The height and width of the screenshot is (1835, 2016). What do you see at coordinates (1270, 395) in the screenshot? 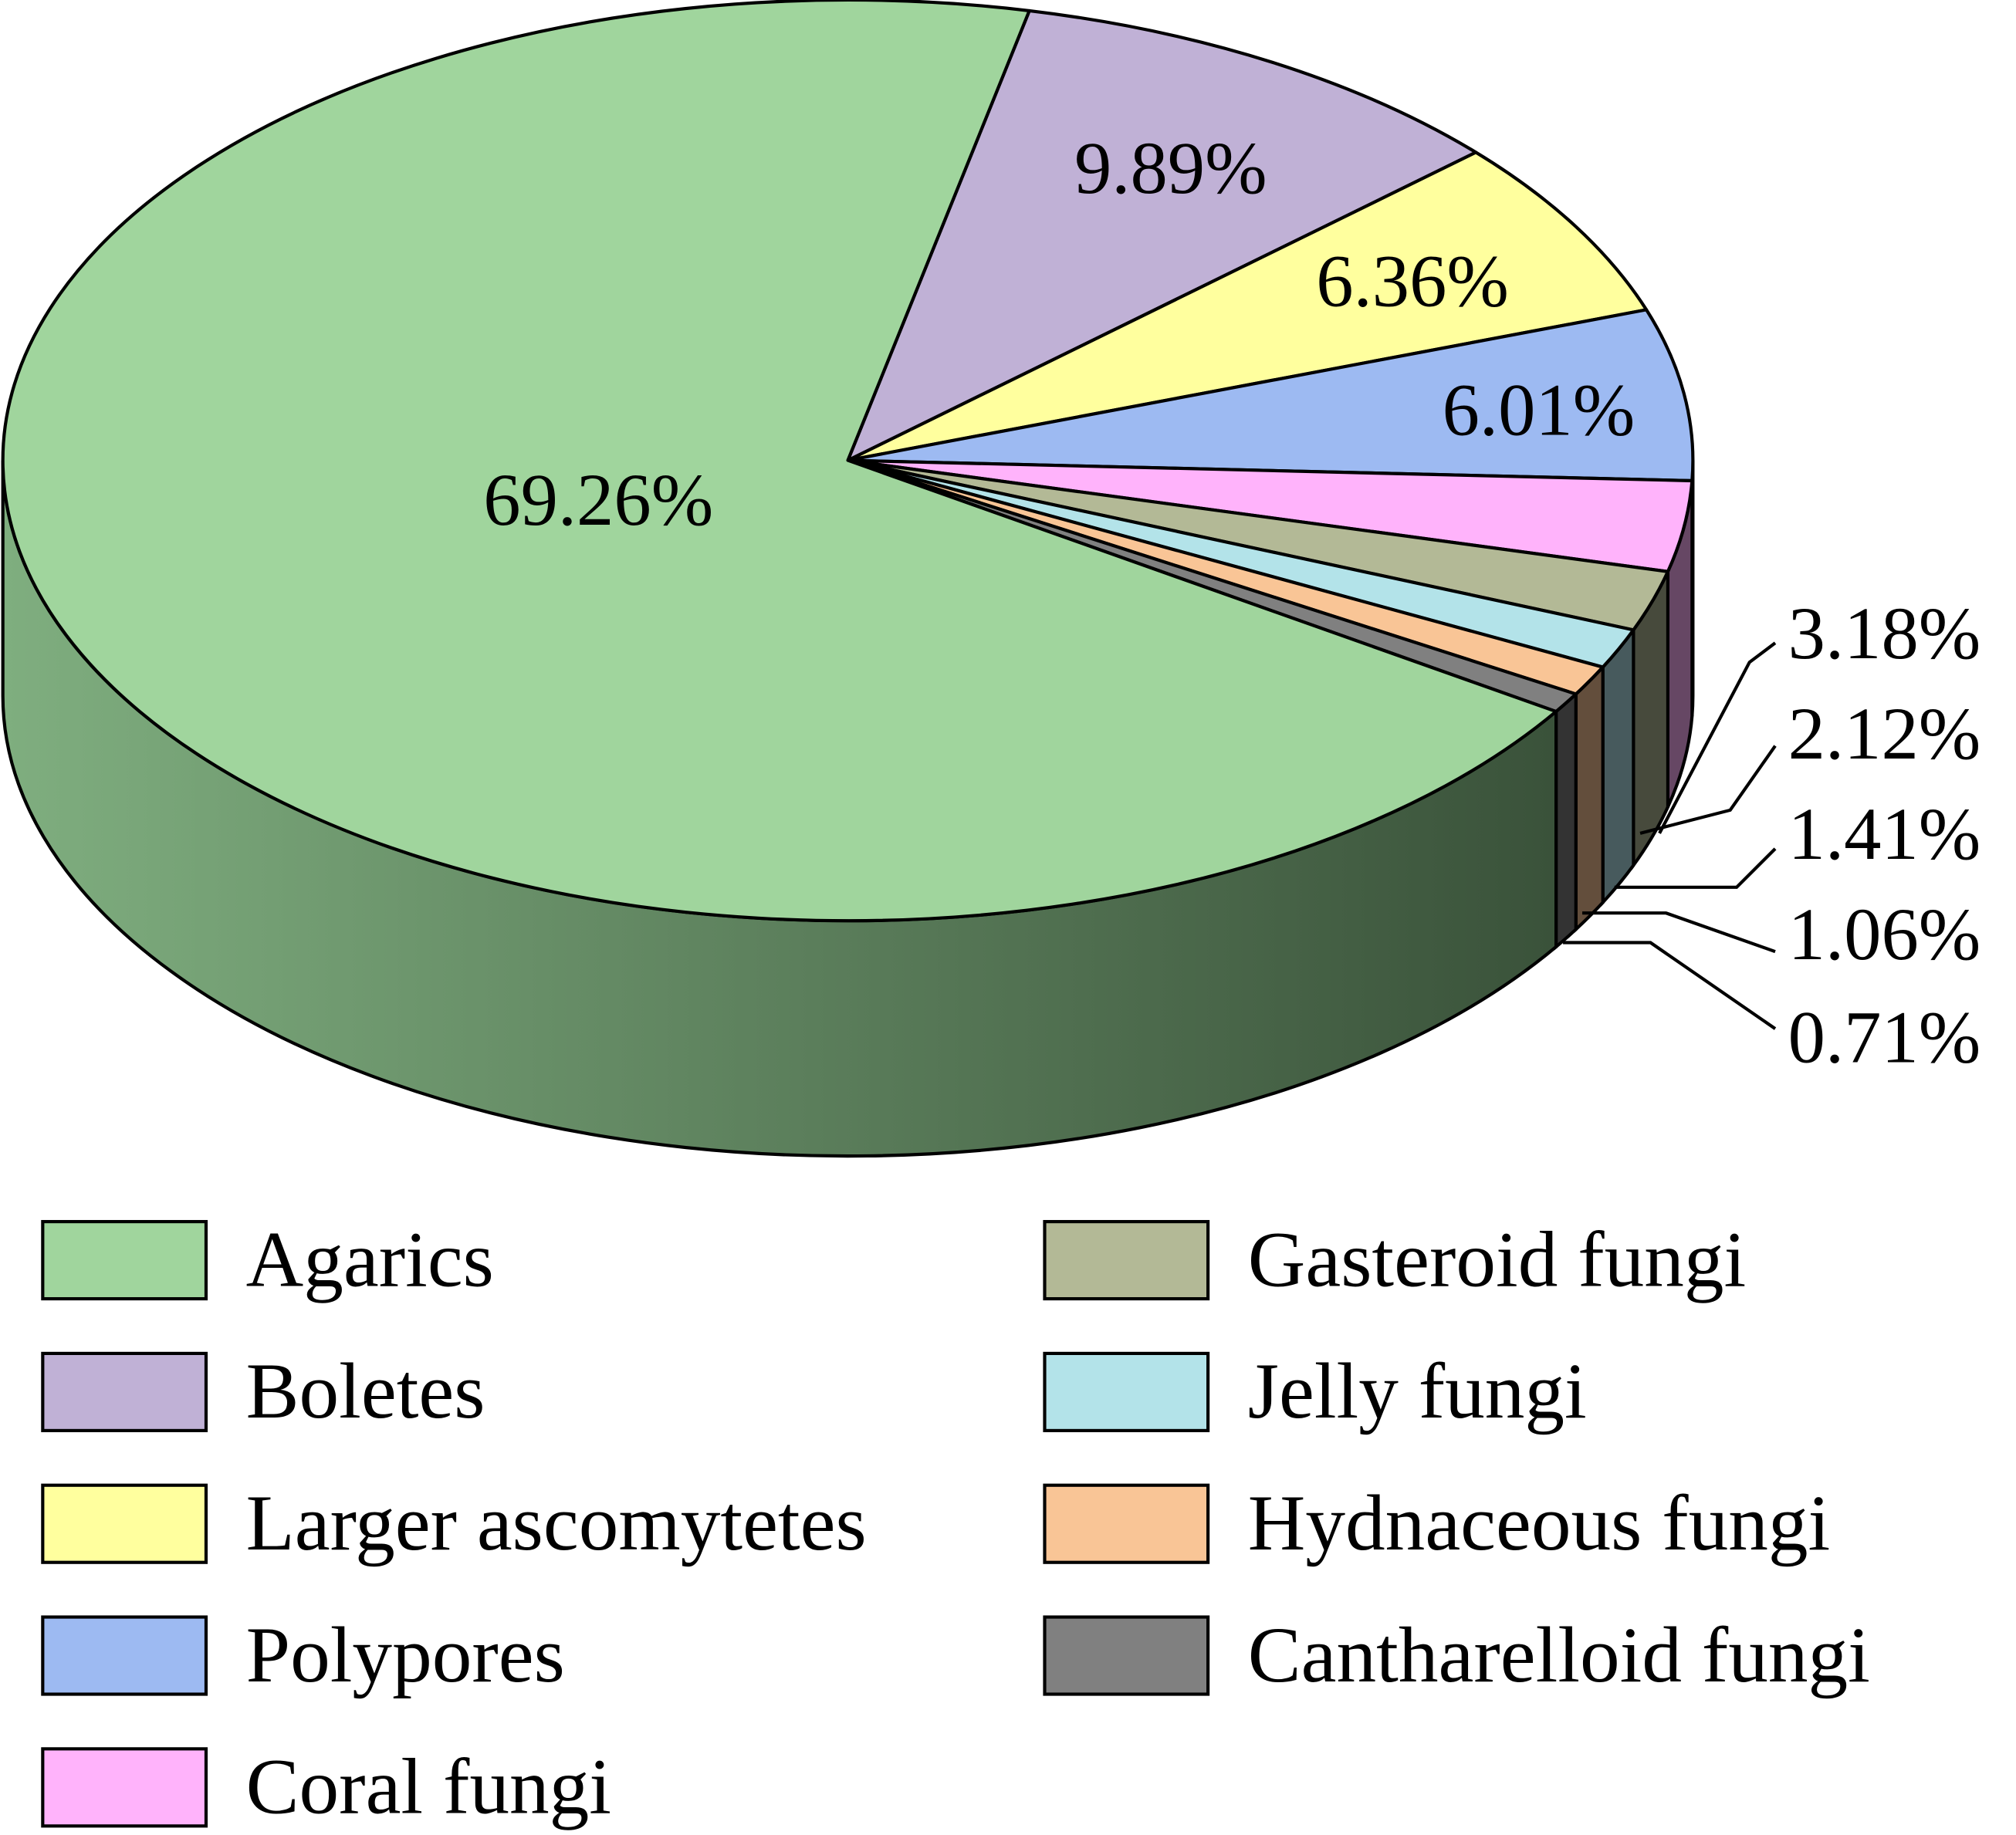
I see `pie-slice-polypores` at bounding box center [1270, 395].